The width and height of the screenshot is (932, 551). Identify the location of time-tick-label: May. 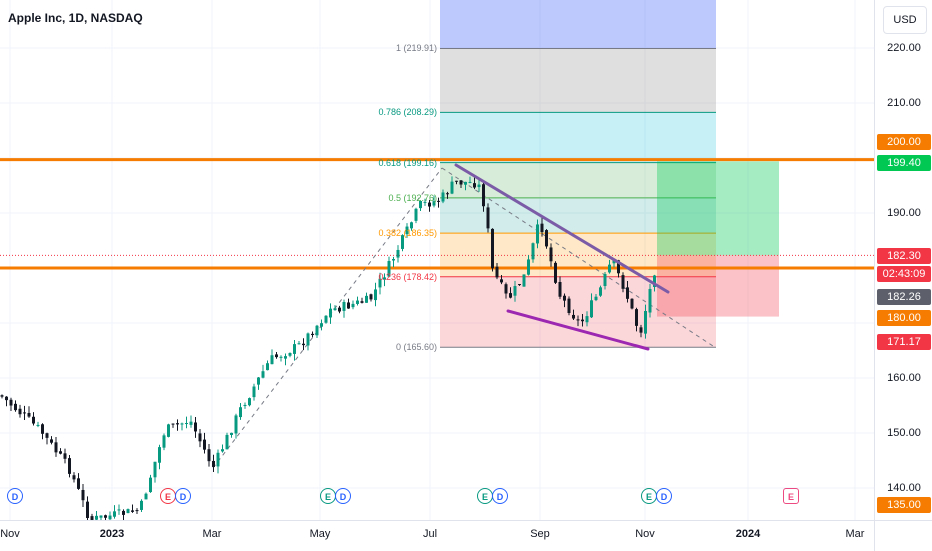
(320, 534).